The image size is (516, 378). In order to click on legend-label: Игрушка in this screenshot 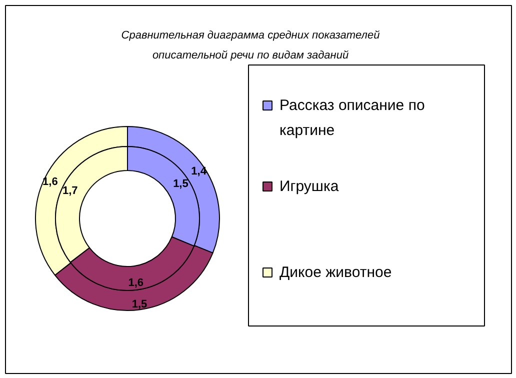, I will do `click(310, 186)`.